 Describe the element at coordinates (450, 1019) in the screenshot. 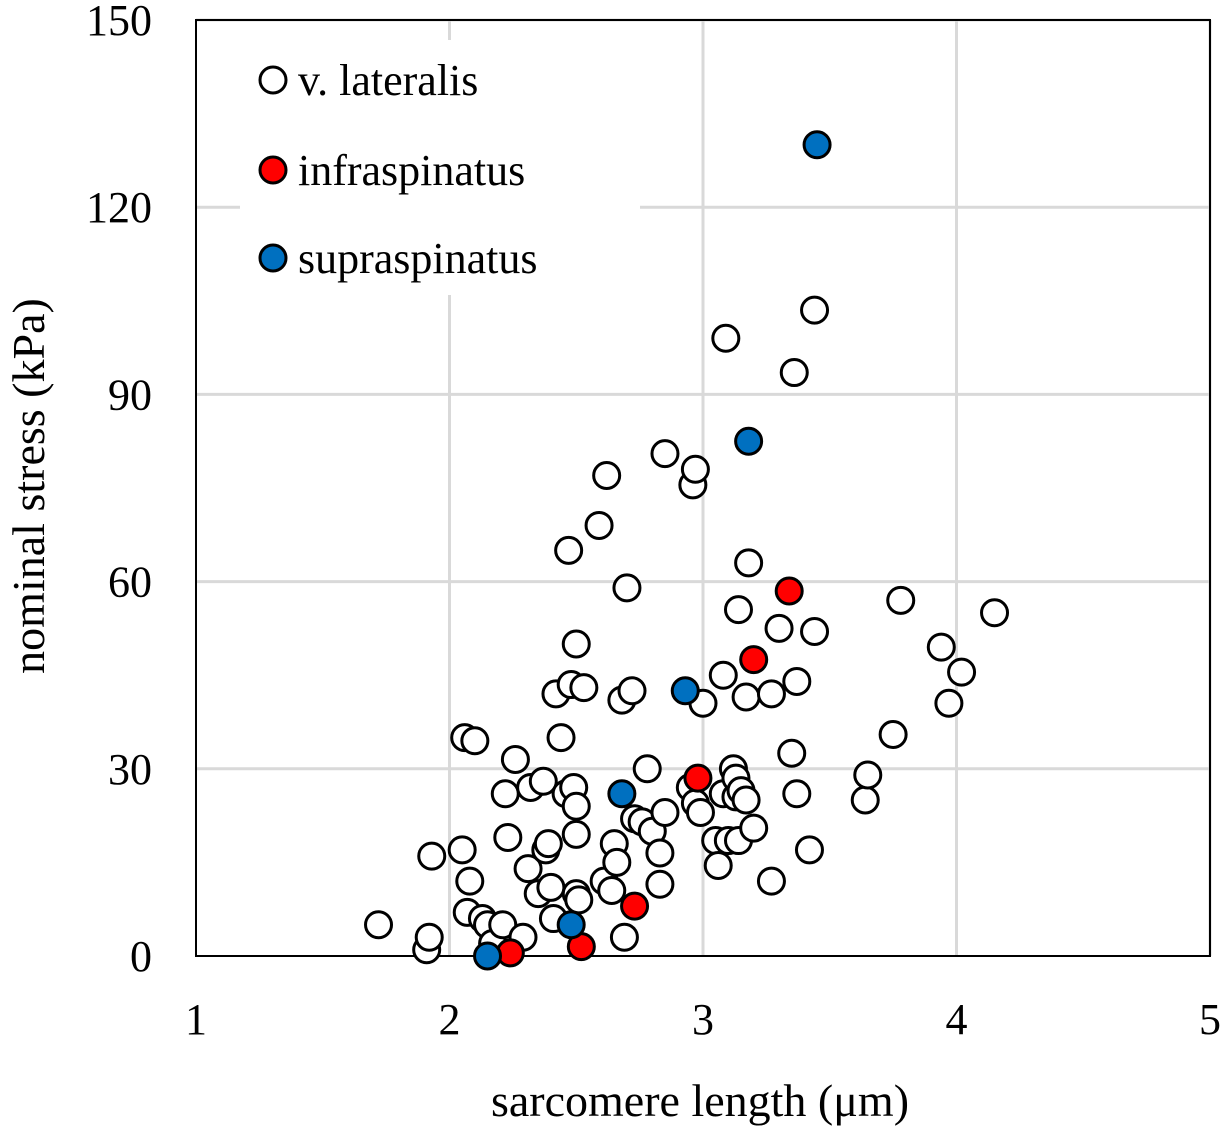

I see `x-tick-label: 2` at that location.